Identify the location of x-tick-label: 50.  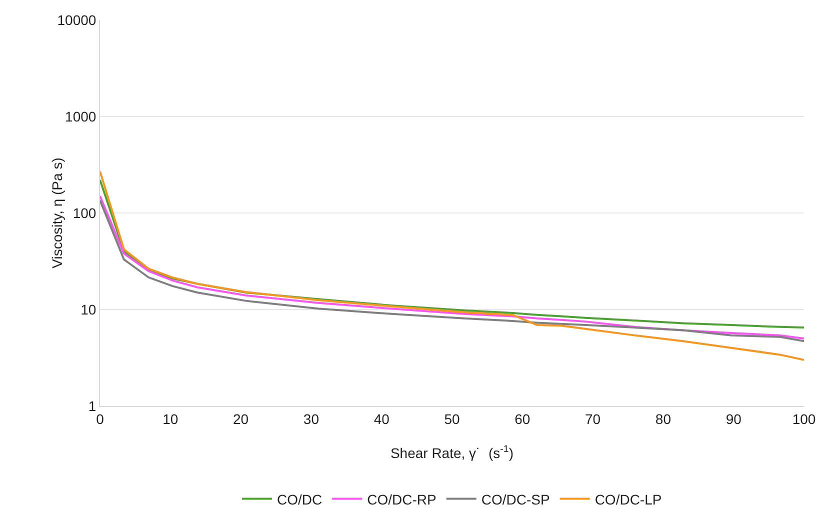
(452, 418).